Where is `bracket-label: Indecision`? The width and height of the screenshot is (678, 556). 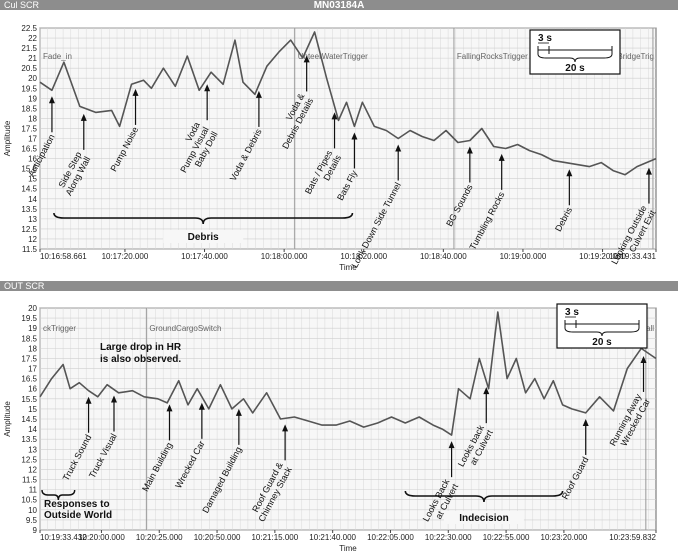 bracket-label: Indecision is located at coordinates (483, 518).